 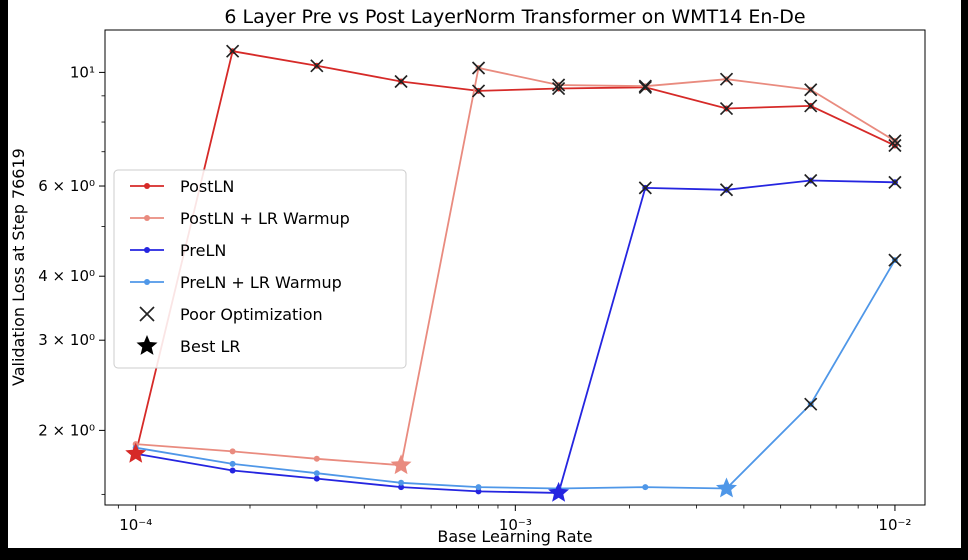 I want to click on legend-item-preln: PreLN, so click(x=178, y=250).